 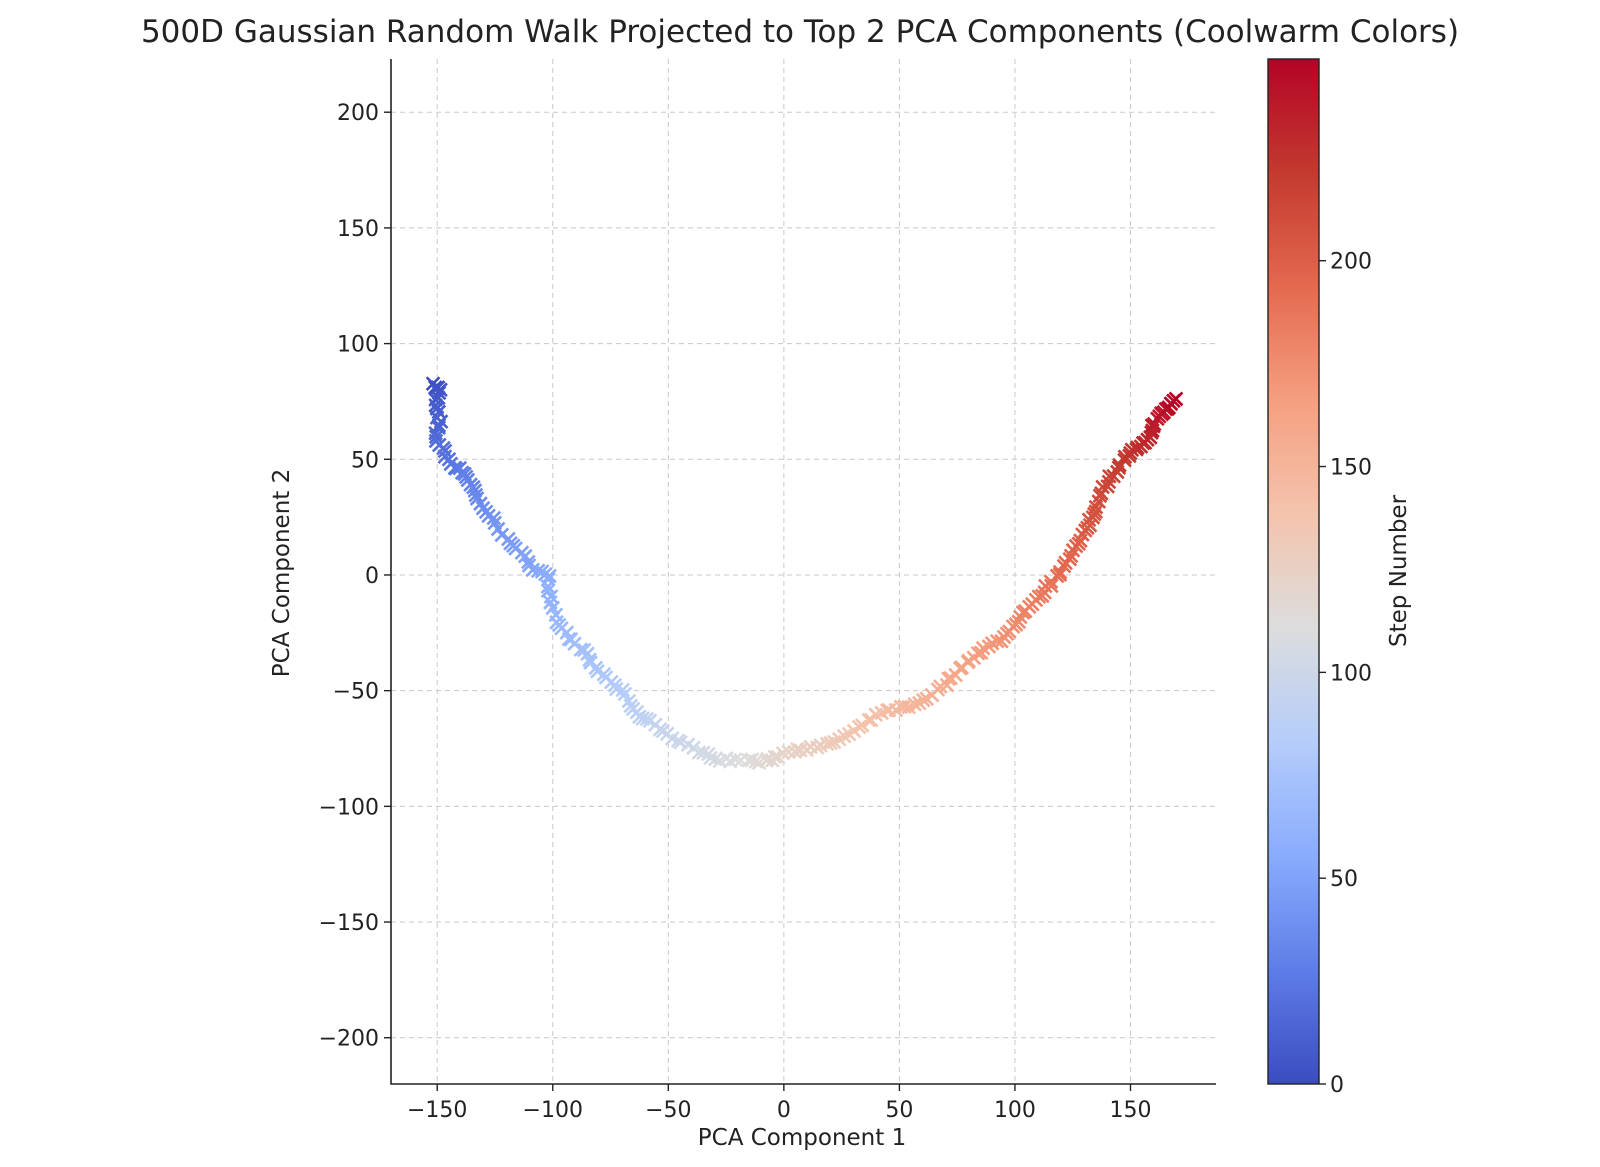 What do you see at coordinates (1351, 468) in the screenshot?
I see `colorbar-tick-label: 150` at bounding box center [1351, 468].